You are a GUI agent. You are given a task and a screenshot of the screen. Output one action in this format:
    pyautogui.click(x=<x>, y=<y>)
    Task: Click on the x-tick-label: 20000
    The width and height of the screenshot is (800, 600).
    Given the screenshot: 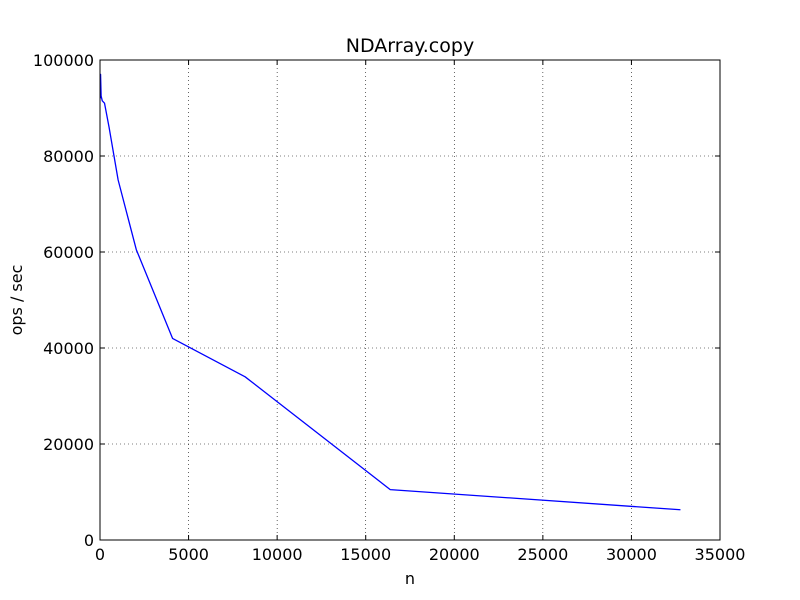 What is the action you would take?
    pyautogui.click(x=454, y=554)
    